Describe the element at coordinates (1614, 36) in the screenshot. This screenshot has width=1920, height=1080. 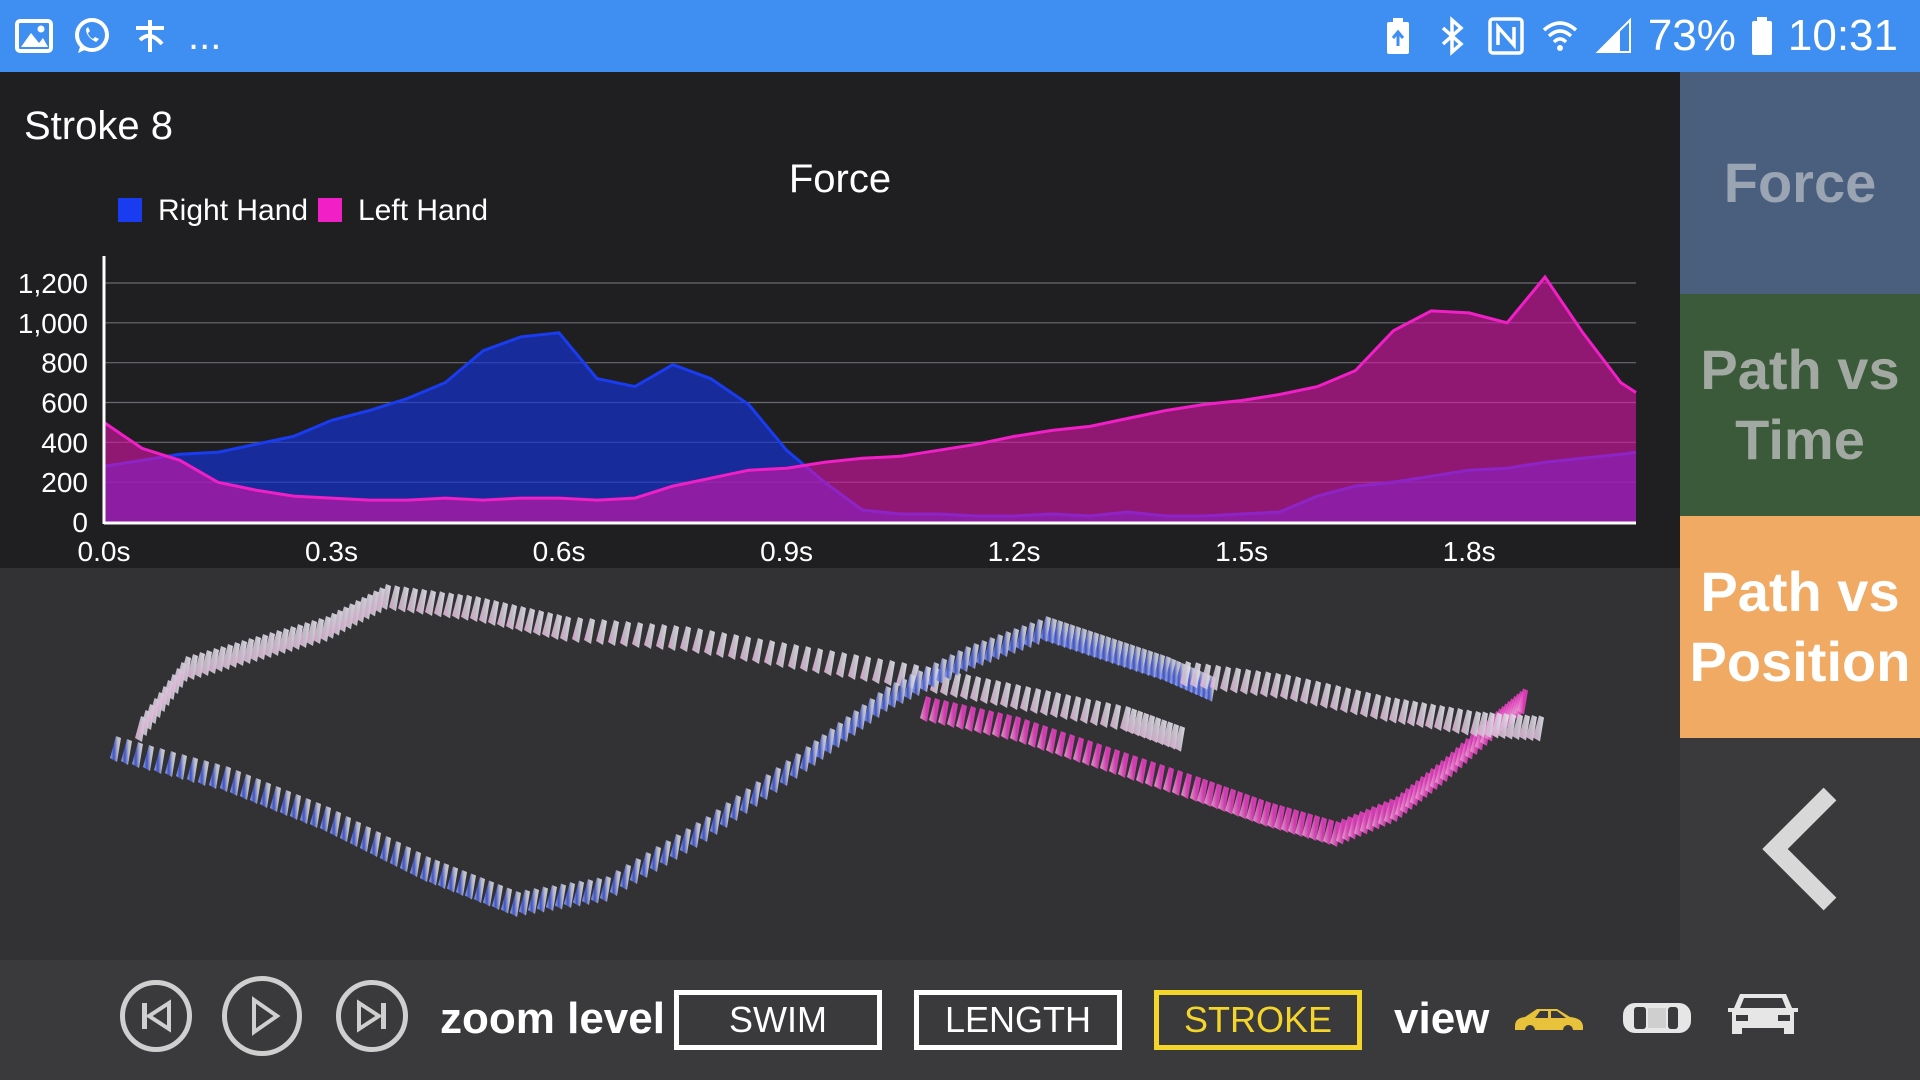
I see `signal-icon` at that location.